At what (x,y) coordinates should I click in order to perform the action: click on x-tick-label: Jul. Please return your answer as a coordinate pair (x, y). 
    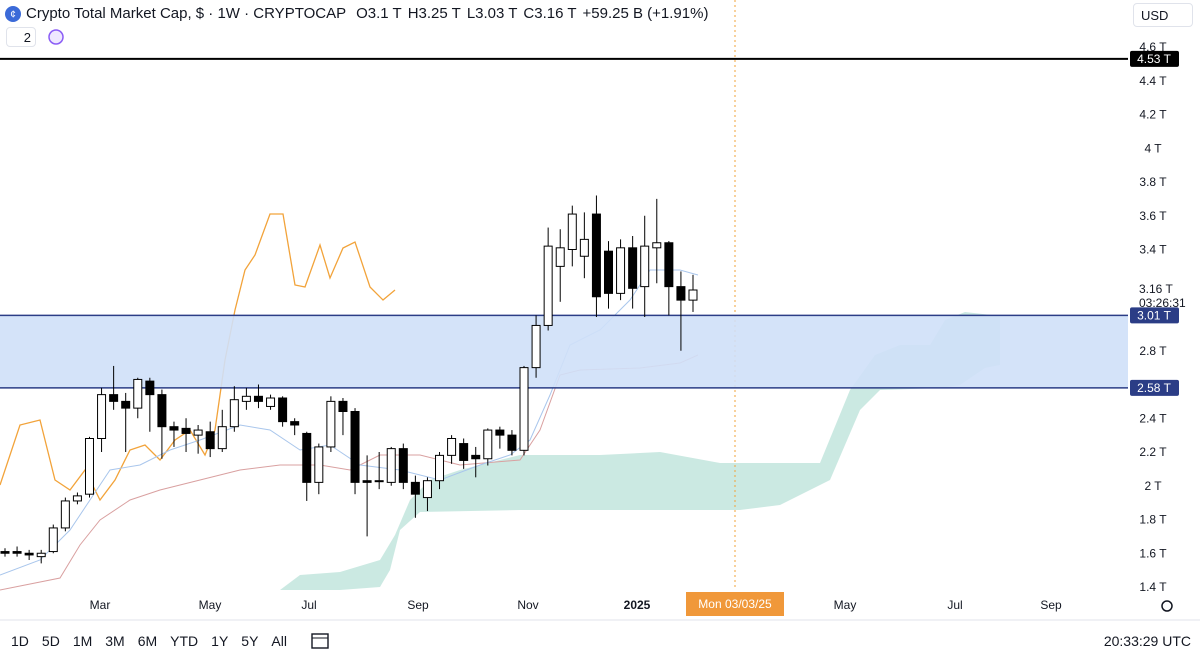
    Looking at the image, I should click on (308, 605).